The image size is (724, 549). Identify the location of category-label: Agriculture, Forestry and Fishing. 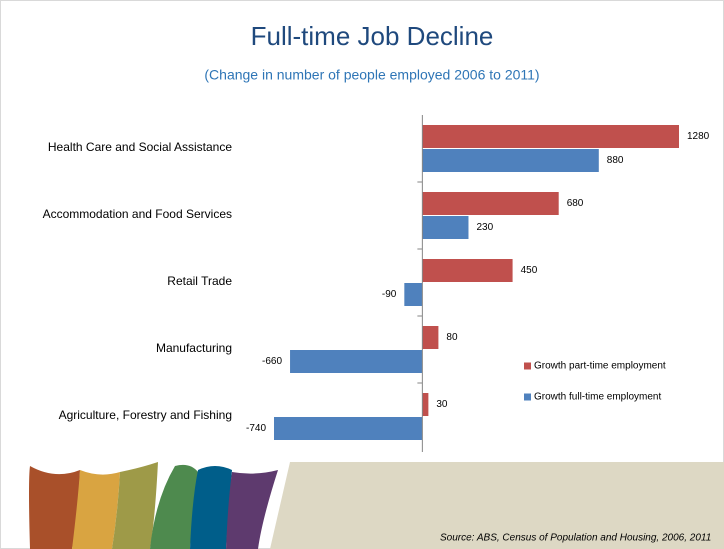
(145, 415).